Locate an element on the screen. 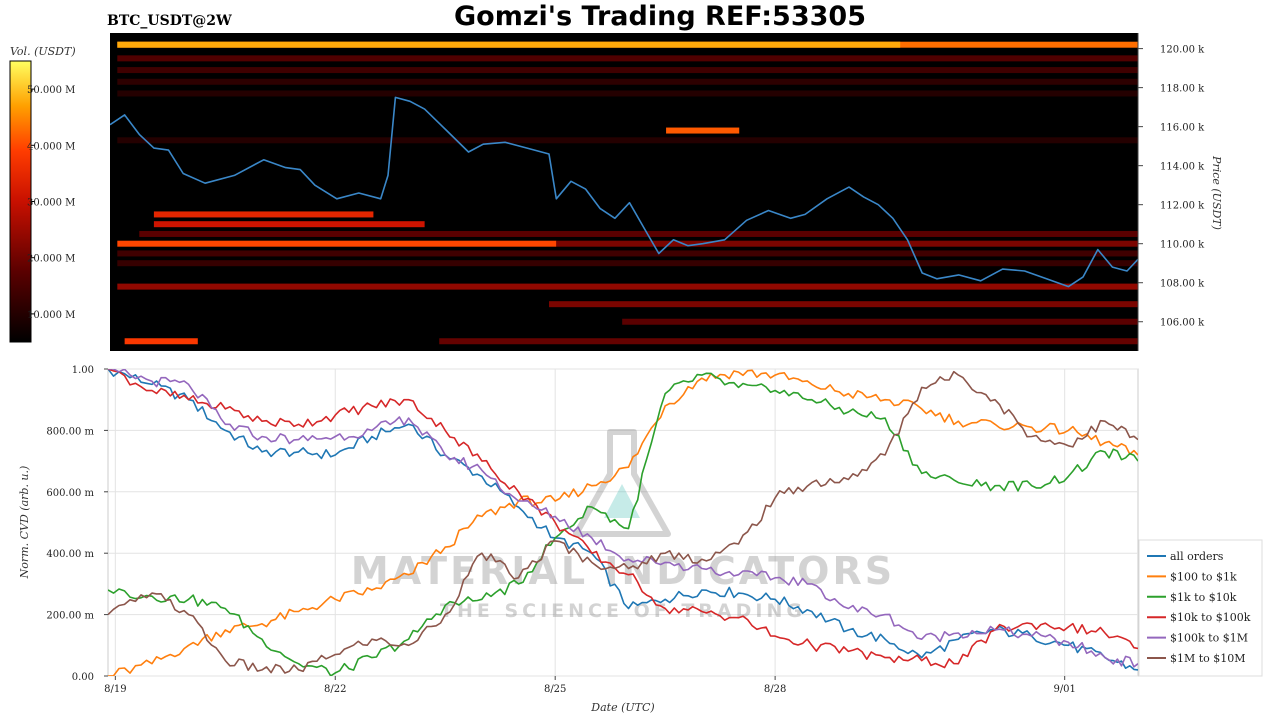 The width and height of the screenshot is (1280, 724). watermark-tagline: THE SCIENCE OF TRADING is located at coordinates (623, 611).